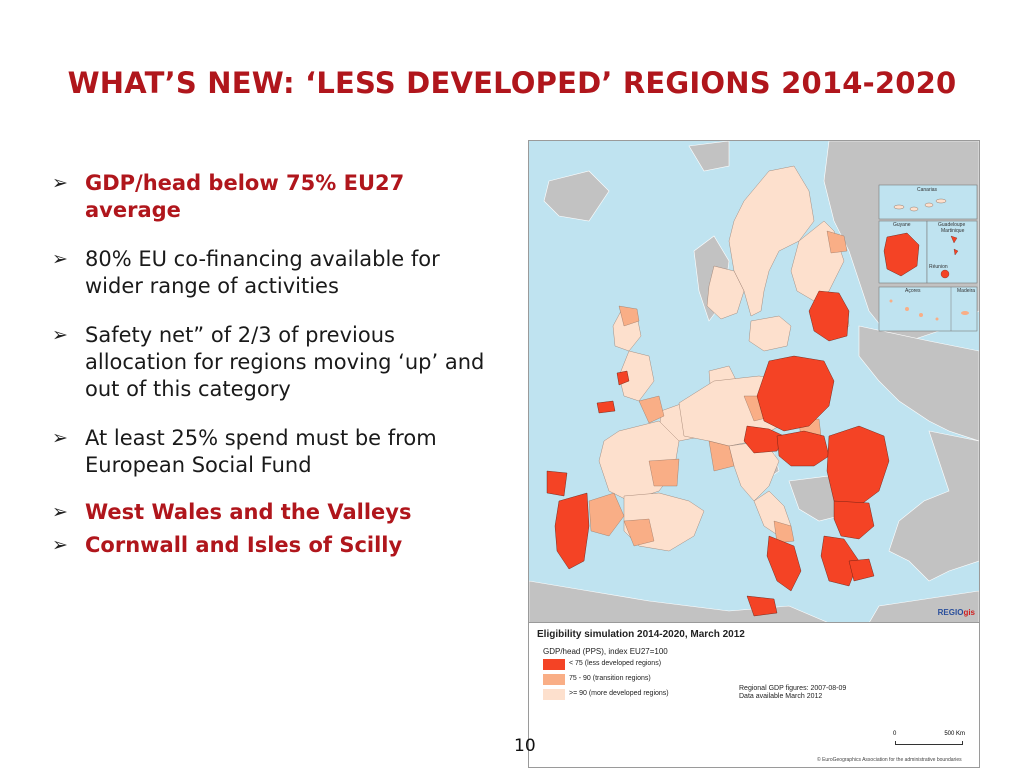 The height and width of the screenshot is (768, 1024). Describe the element at coordinates (244, 545) in the screenshot. I see `bullet-text: Cornwall and Isles of Scilly` at that location.